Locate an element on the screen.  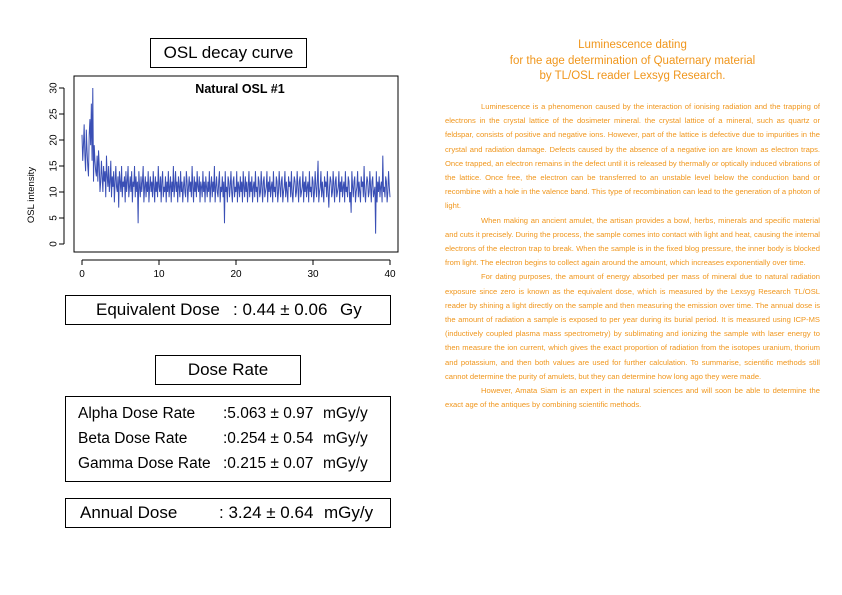
y-tick-label: 20 is located at coordinates (54, 140).